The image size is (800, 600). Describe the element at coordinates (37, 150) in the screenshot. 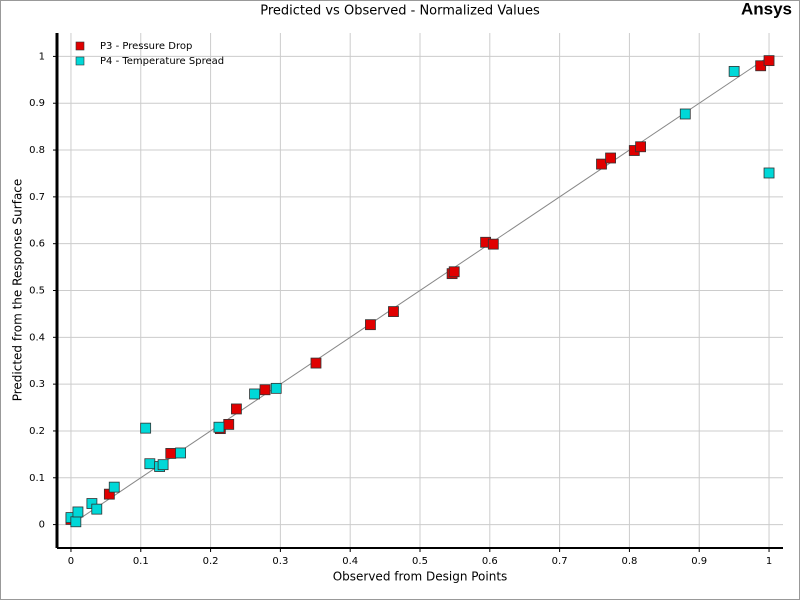

I see `y-tick-label: 0.8` at that location.